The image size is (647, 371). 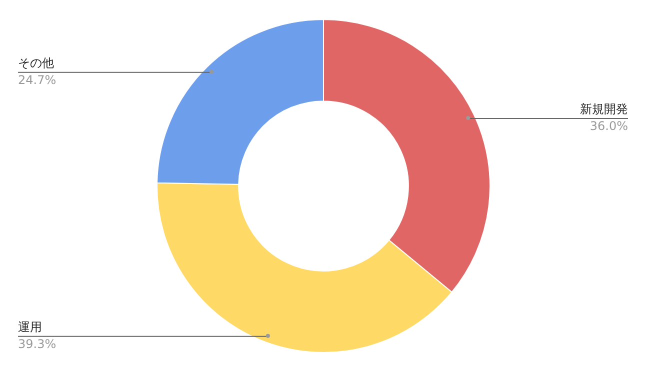 I want to click on data-label: 36.0%, so click(x=609, y=126).